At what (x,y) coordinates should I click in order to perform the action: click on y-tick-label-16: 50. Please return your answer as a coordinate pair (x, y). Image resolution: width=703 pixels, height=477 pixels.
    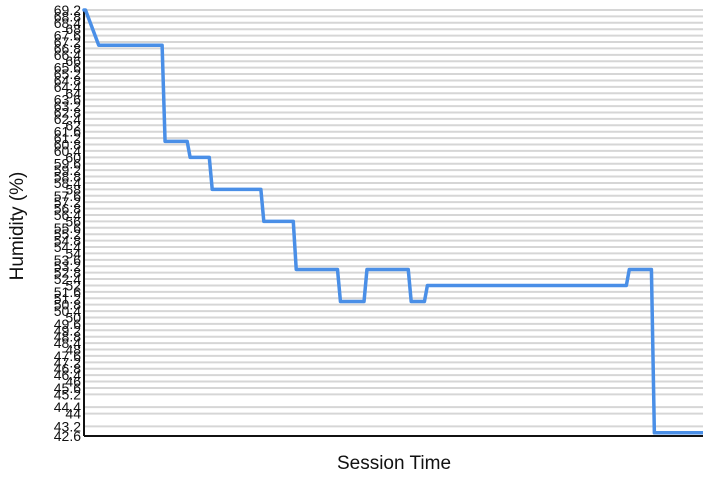
    Looking at the image, I should click on (73, 317).